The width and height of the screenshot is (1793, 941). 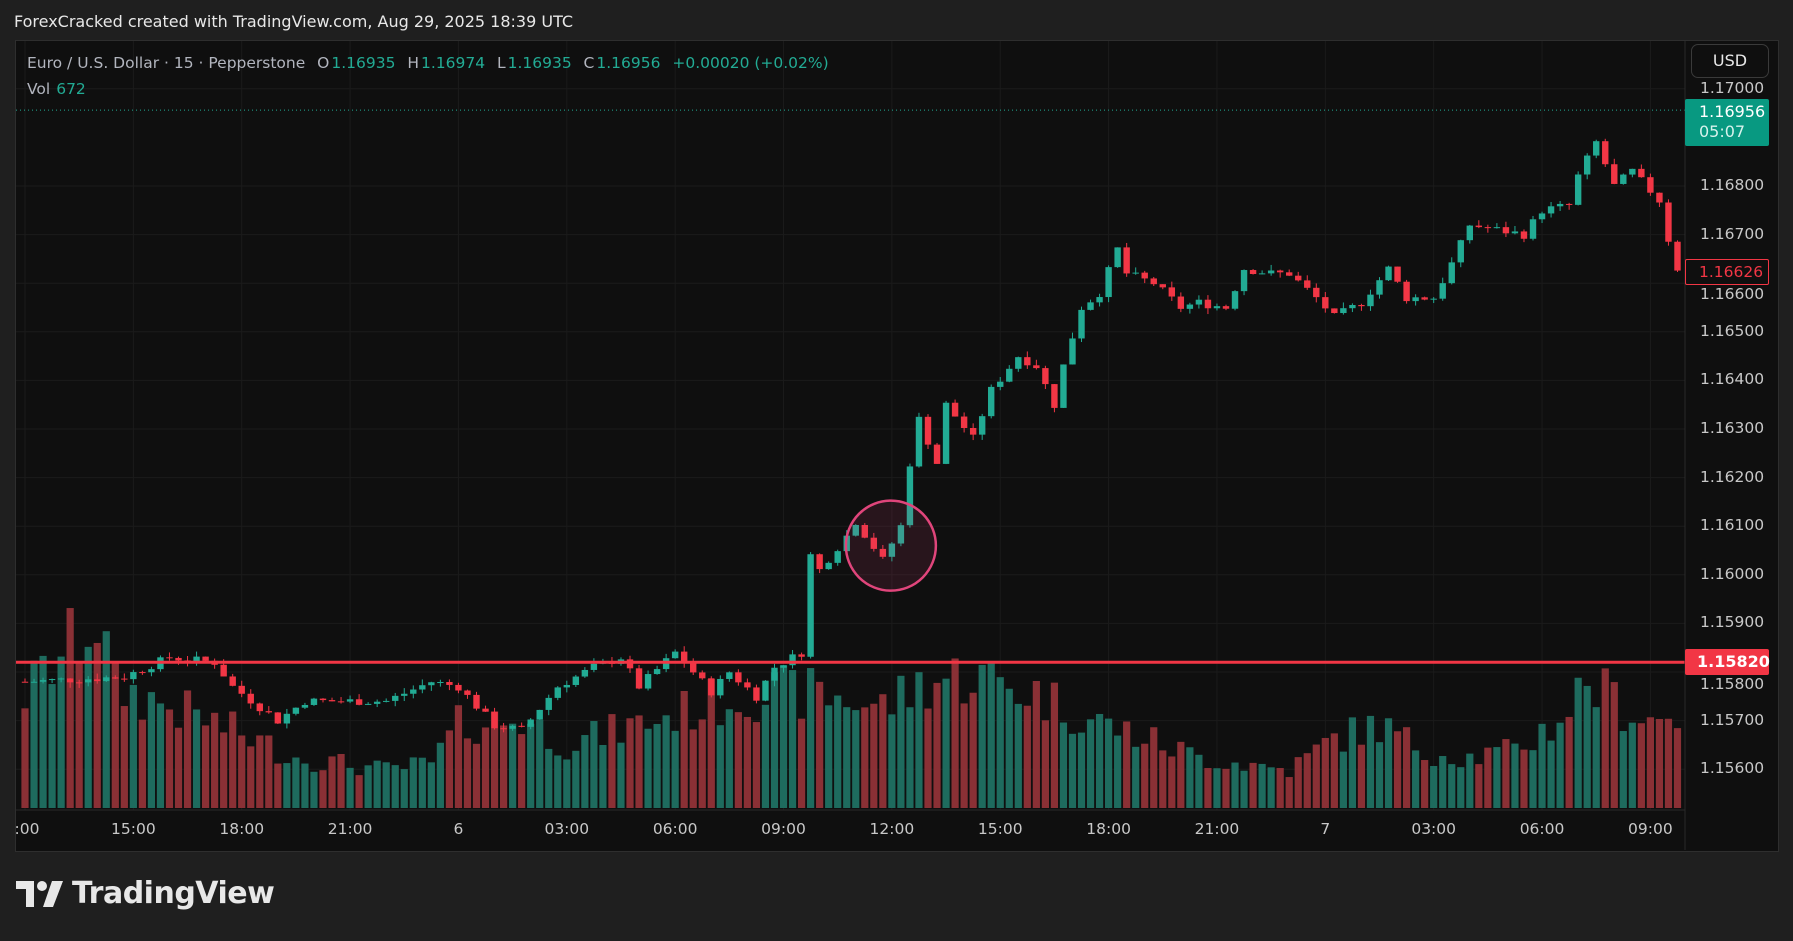 What do you see at coordinates (323, 63) in the screenshot?
I see `open-label: O` at bounding box center [323, 63].